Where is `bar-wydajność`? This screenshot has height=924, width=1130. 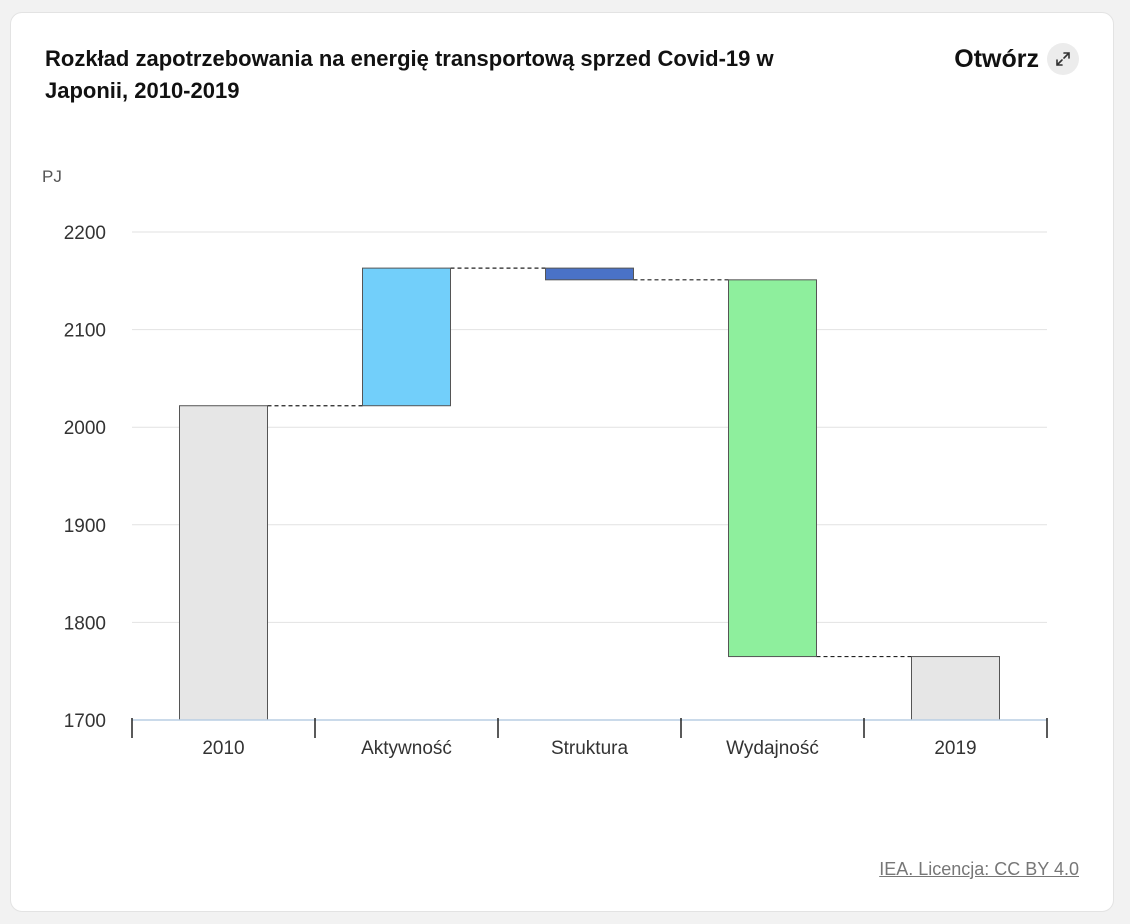
bar-wydajność is located at coordinates (772, 468).